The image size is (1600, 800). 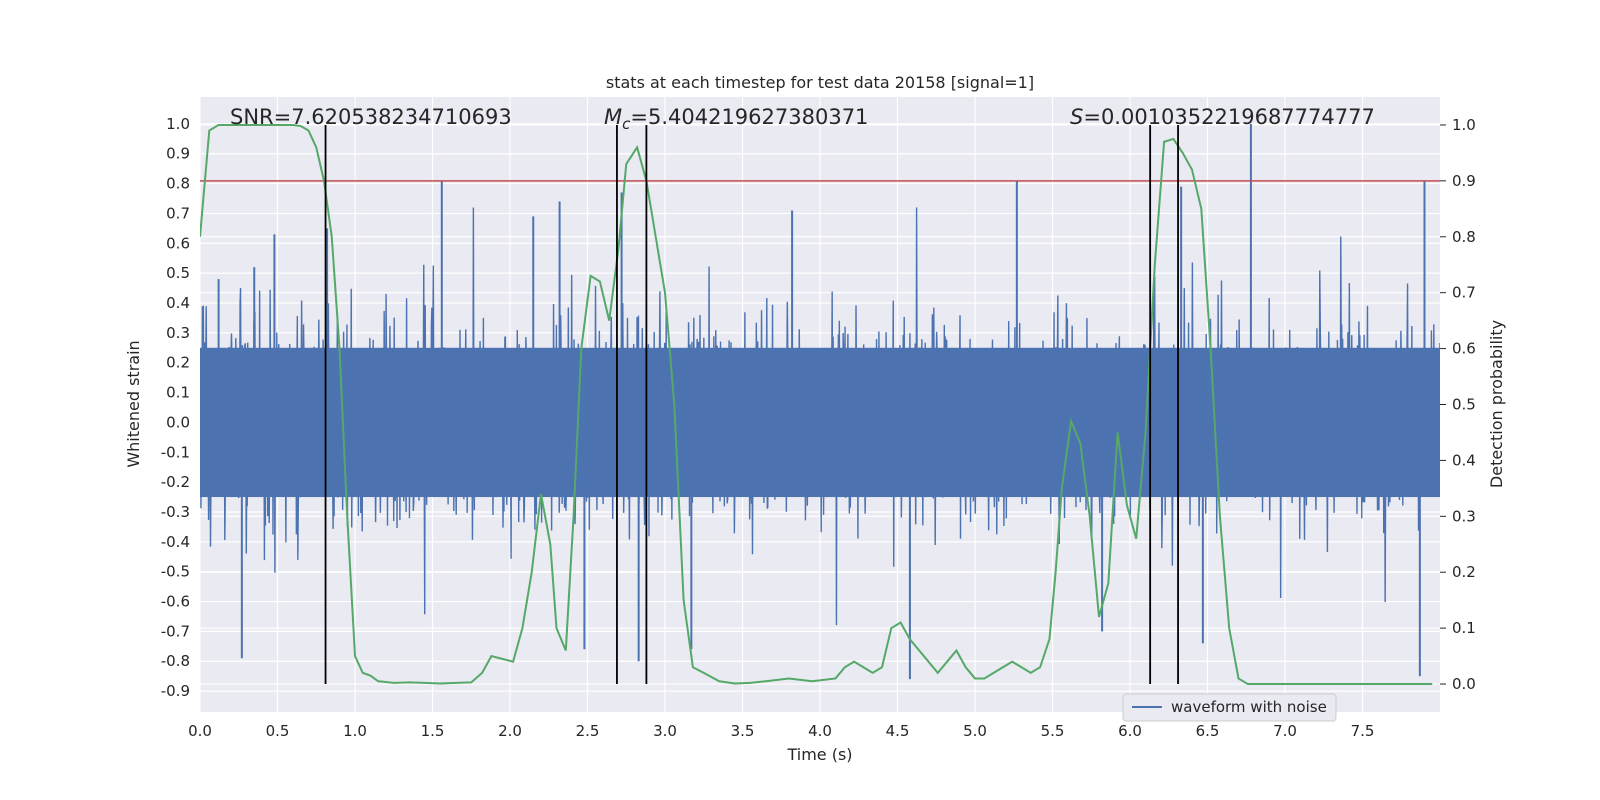 I want to click on x-tick-label: 5.5, so click(x=1053, y=731).